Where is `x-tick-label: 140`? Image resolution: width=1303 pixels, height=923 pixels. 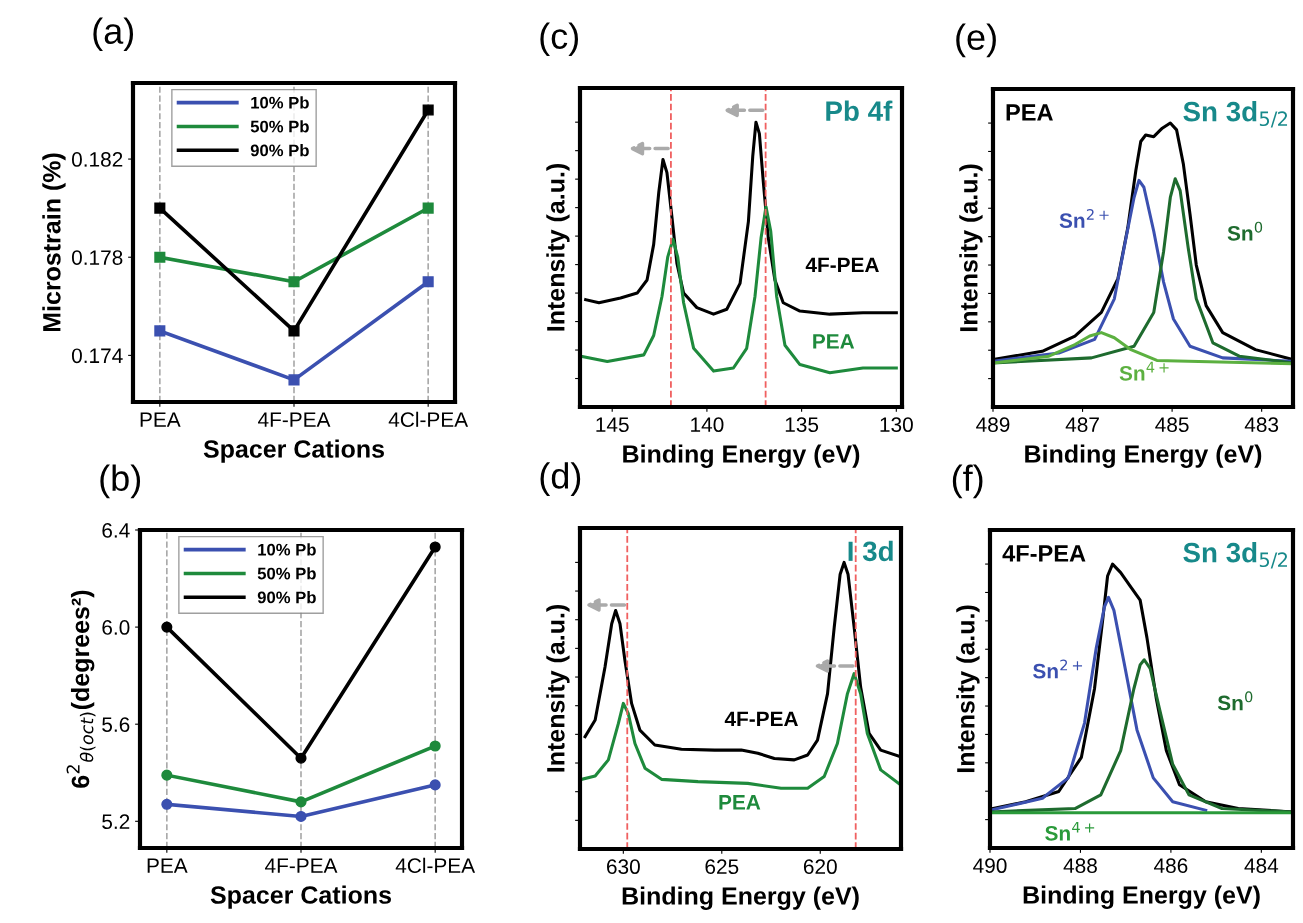 x-tick-label: 140 is located at coordinates (707, 425).